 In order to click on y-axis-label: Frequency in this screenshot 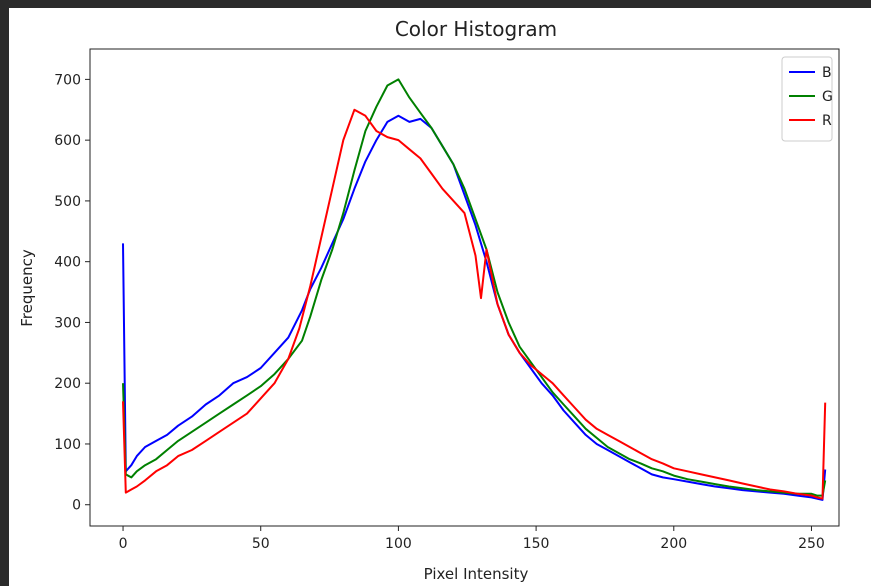, I will do `click(27, 288)`.